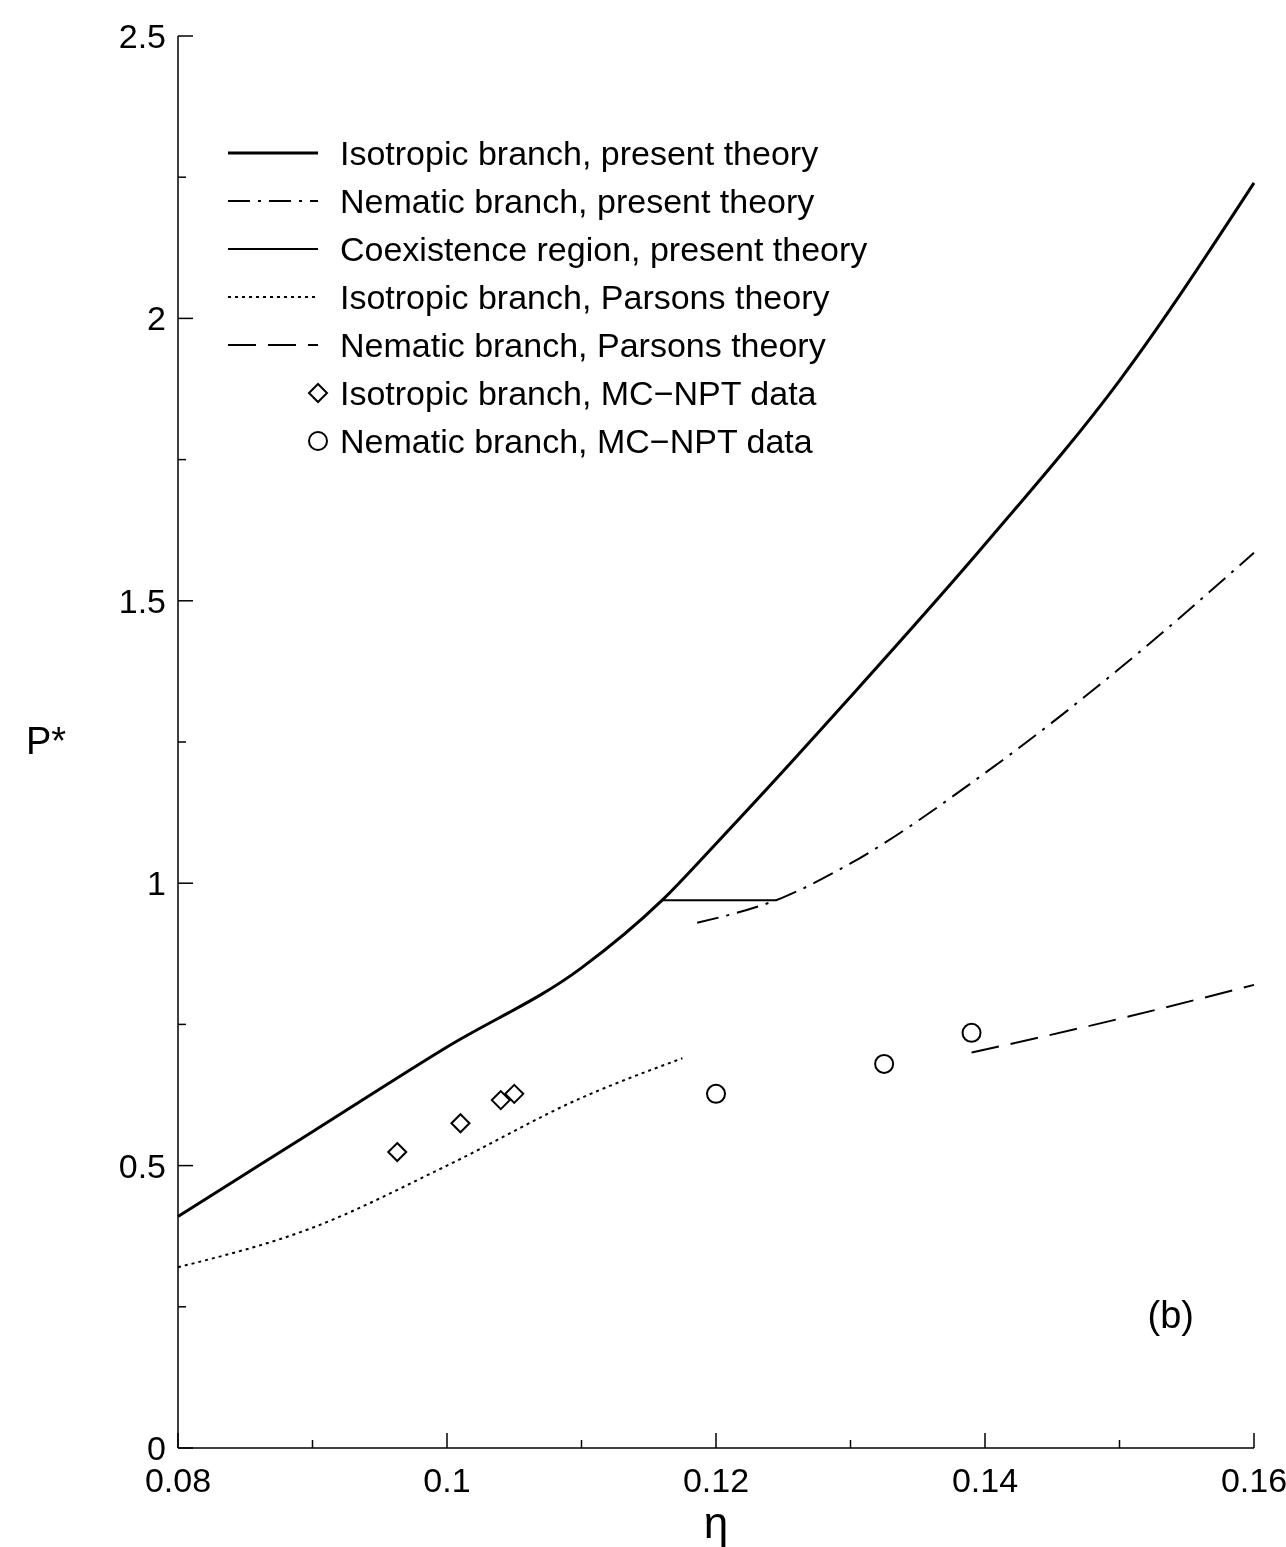  I want to click on x-tick-label: 0.16, so click(1253, 1480).